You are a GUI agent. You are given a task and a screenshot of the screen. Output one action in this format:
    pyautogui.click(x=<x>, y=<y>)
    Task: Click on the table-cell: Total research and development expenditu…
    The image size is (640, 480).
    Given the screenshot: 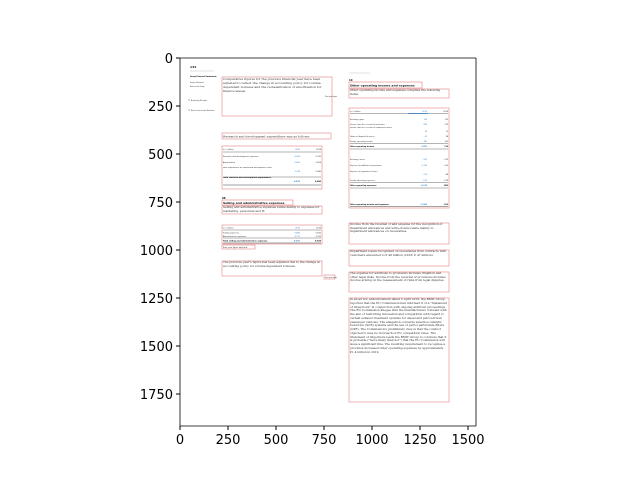 What is the action you would take?
    pyautogui.click(x=247, y=178)
    